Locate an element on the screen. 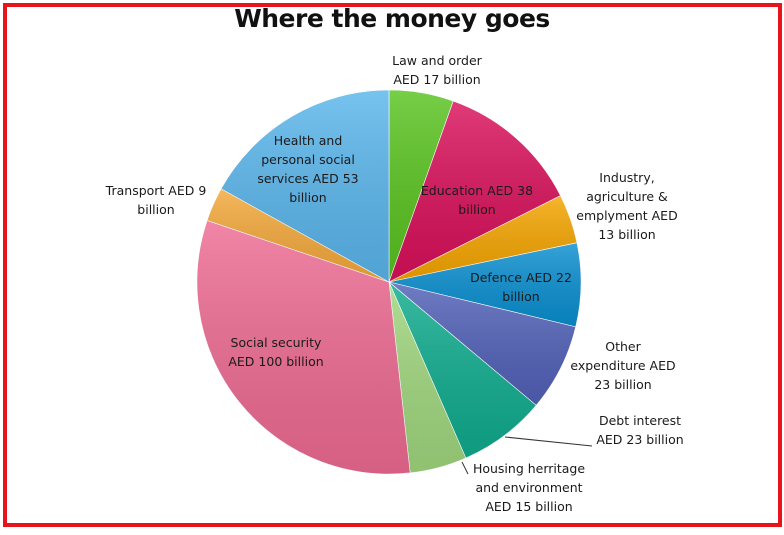  slice-label-other-expenditure: Other expenditure AED 23 billion is located at coordinates (622, 365).